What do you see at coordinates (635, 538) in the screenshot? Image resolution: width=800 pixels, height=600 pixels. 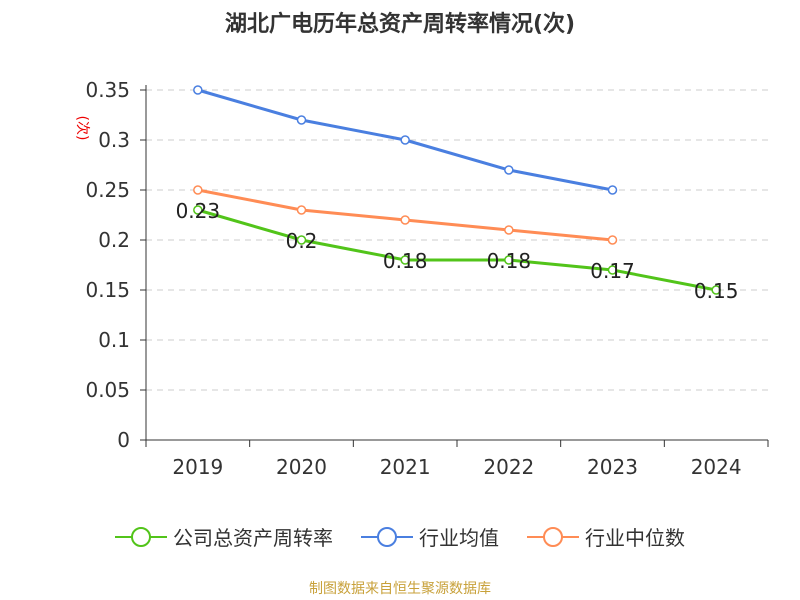 I see `legend-label: 行业中位数` at bounding box center [635, 538].